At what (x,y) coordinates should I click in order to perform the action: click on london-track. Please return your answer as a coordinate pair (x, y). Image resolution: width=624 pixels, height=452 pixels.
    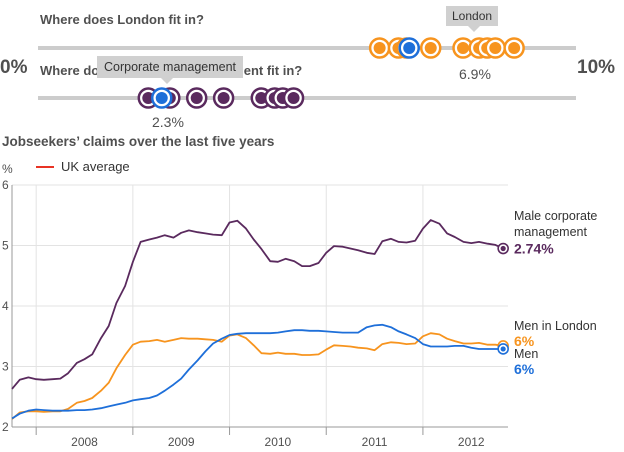
    Looking at the image, I should click on (307, 48).